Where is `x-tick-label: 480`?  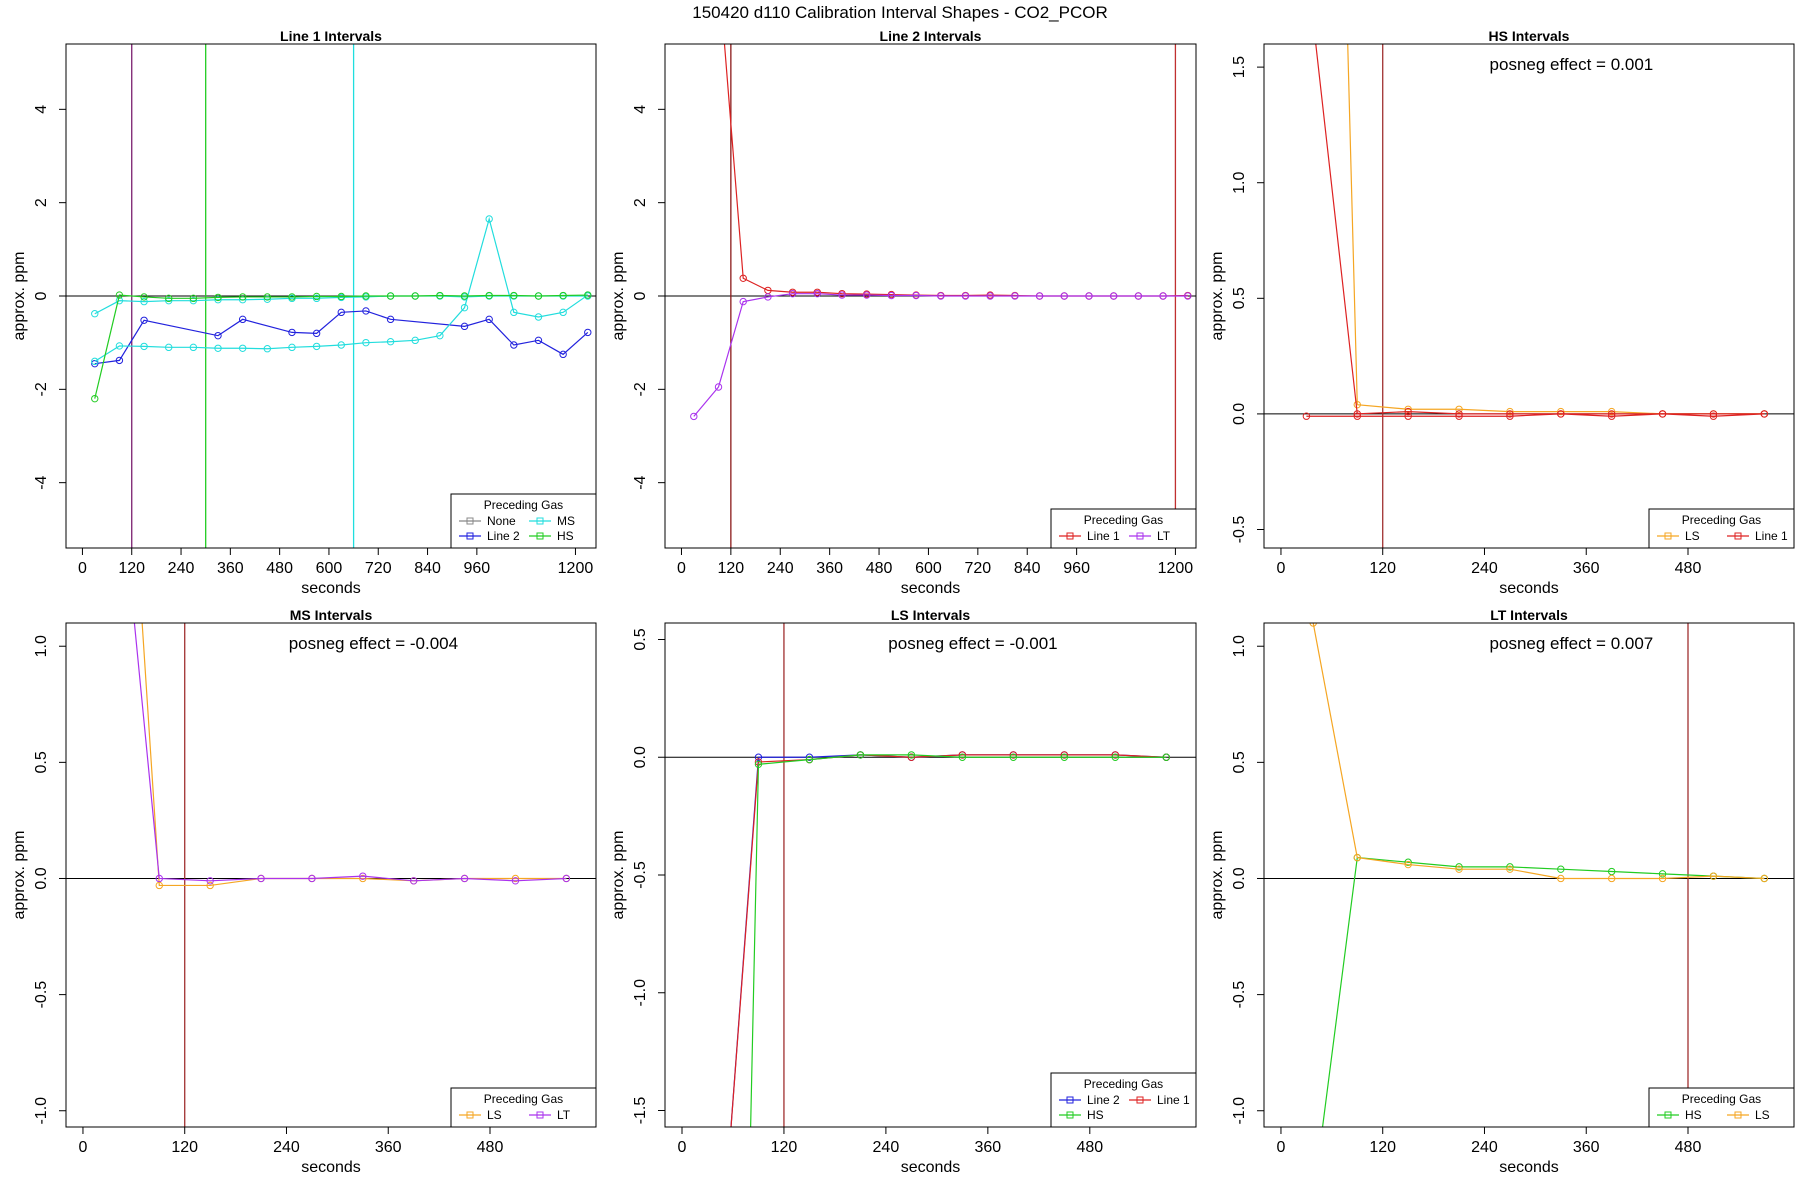 x-tick-label: 480 is located at coordinates (1688, 1147).